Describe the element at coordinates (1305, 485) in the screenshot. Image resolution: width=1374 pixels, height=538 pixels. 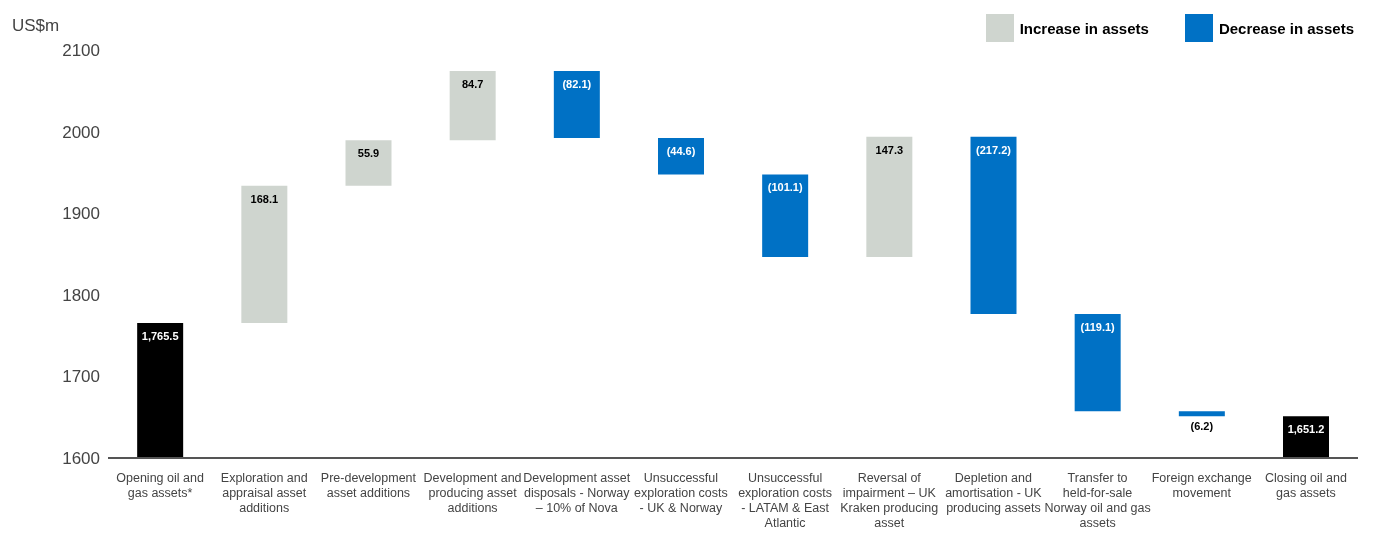
I see `x-tick-label: Closing oil and gas assets` at that location.